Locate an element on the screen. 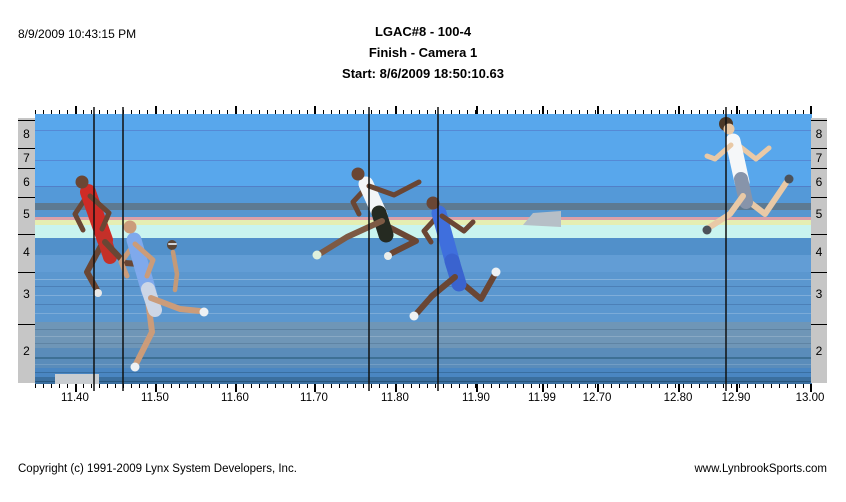  lane-number: 7 is located at coordinates (26, 158).